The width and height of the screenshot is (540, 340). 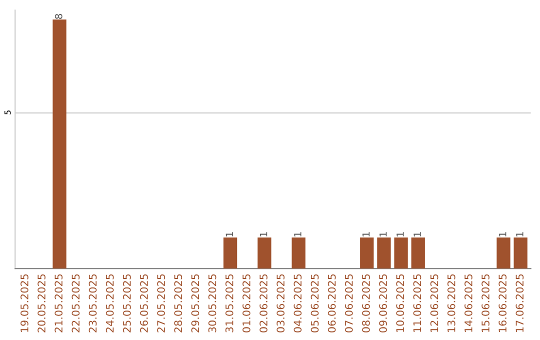 What do you see at coordinates (229, 303) in the screenshot?
I see `x-tick-label: 31.05.2025` at bounding box center [229, 303].